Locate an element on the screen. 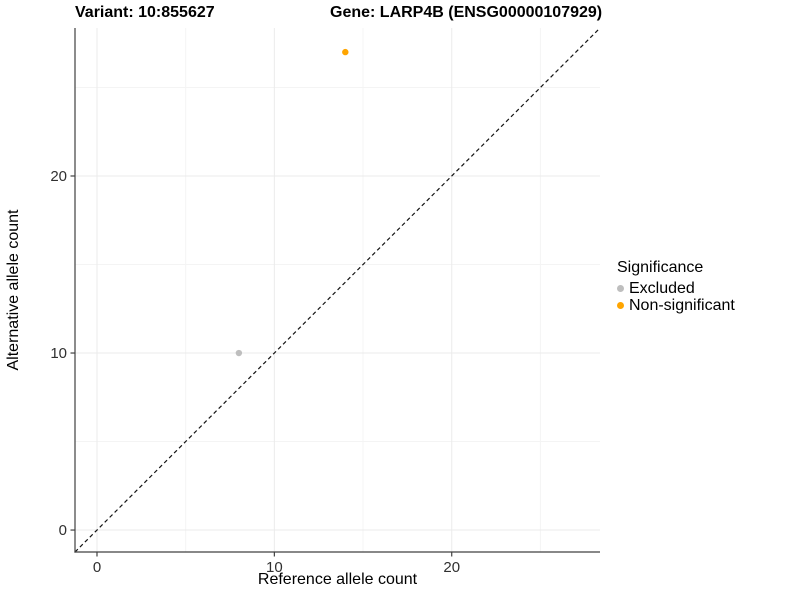  legend: Significance Excluded Non-significant is located at coordinates (676, 286).